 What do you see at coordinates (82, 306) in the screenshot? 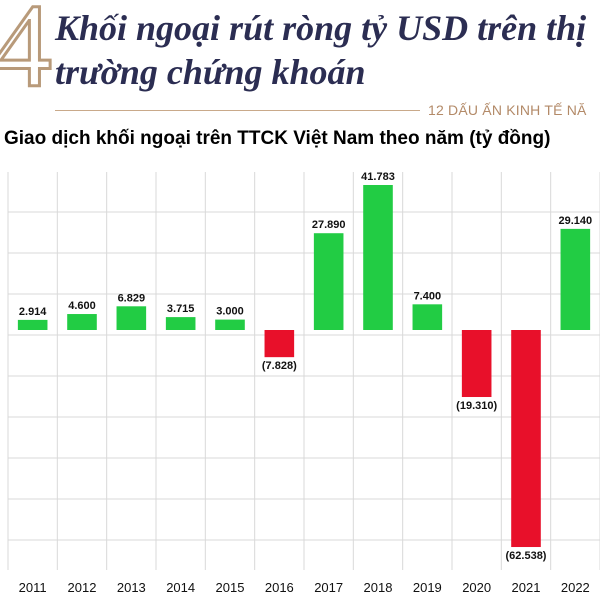
I see `bar-value-label: 4.600` at bounding box center [82, 306].